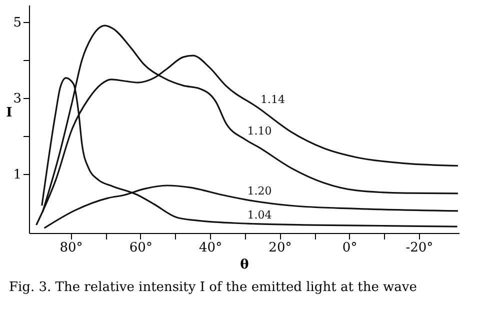 The width and height of the screenshot is (500, 322). I want to click on x-tick-label: 60°, so click(140, 248).